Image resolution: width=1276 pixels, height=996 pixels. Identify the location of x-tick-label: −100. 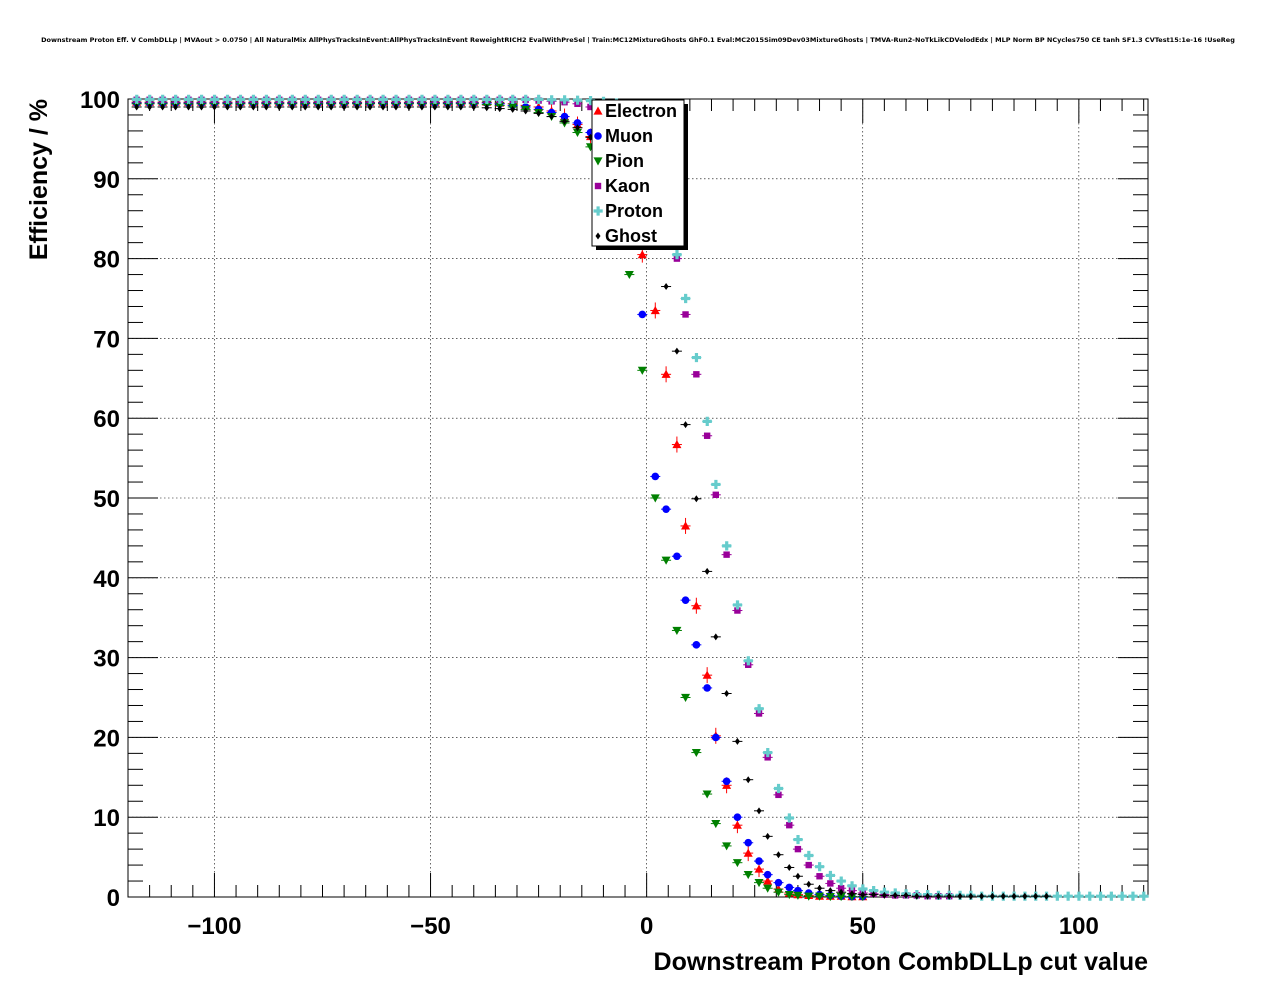
(214, 926).